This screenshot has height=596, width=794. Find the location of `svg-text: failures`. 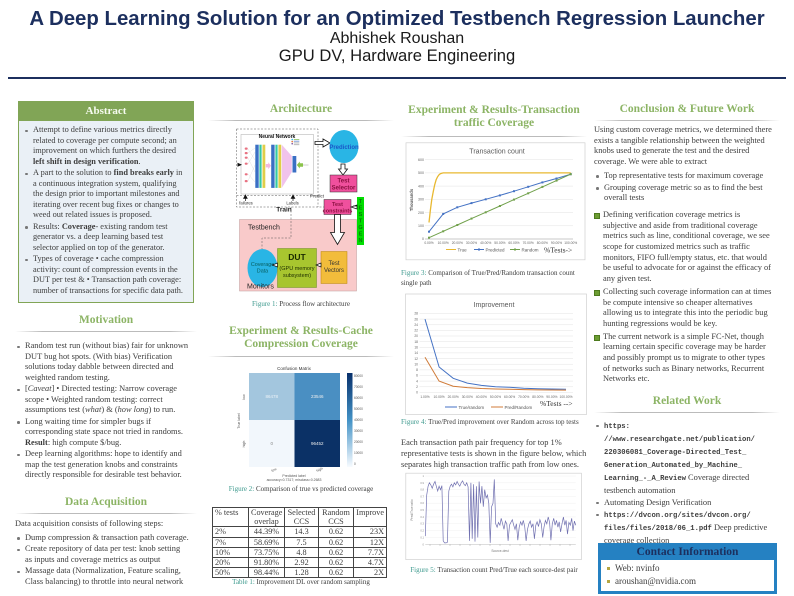

svg-text: failures is located at coordinates (246, 203).